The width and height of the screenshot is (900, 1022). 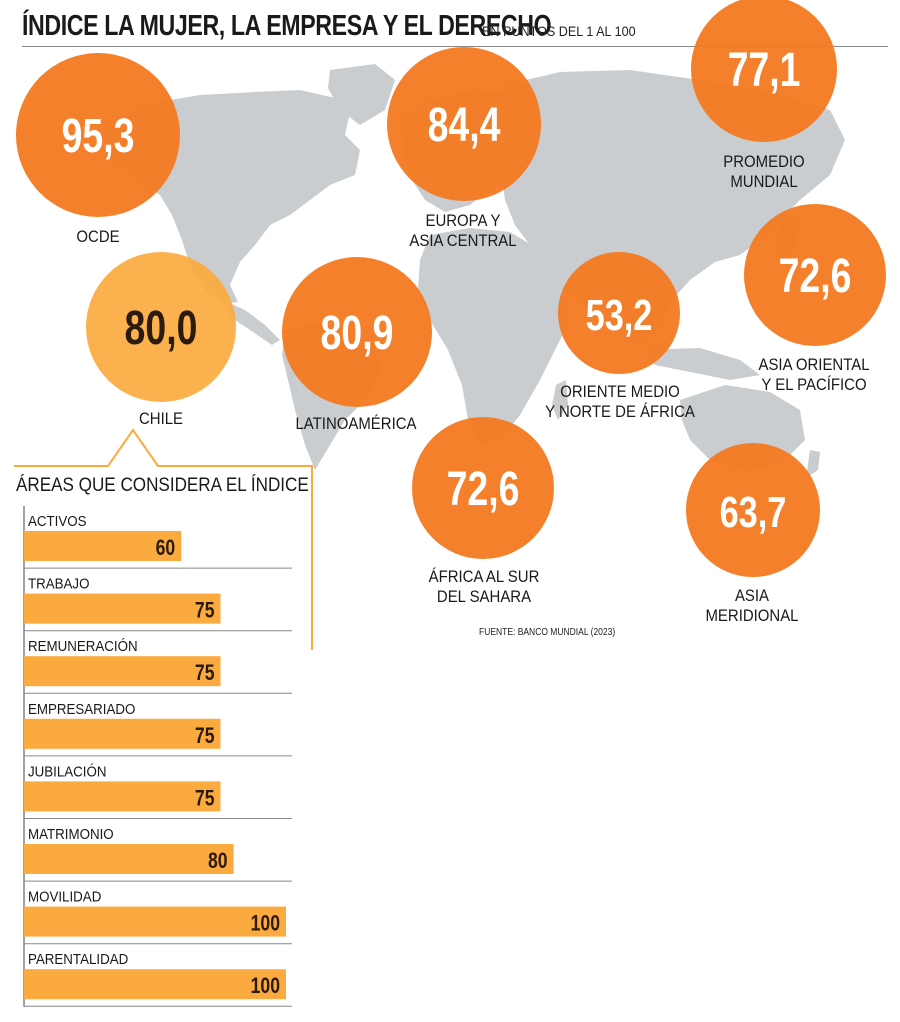 I want to click on bubble-promedio-mundial: 77,1 PROMEDIO MUNDIAL, so click(x=764, y=95).